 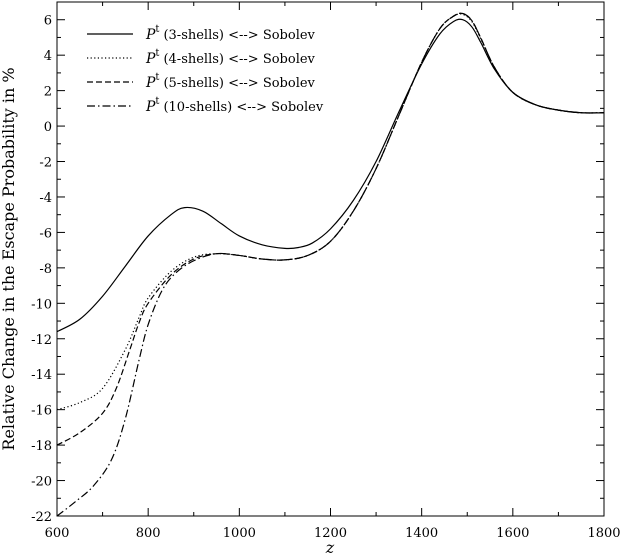 I want to click on x-axis-title: z, so click(x=330, y=547).